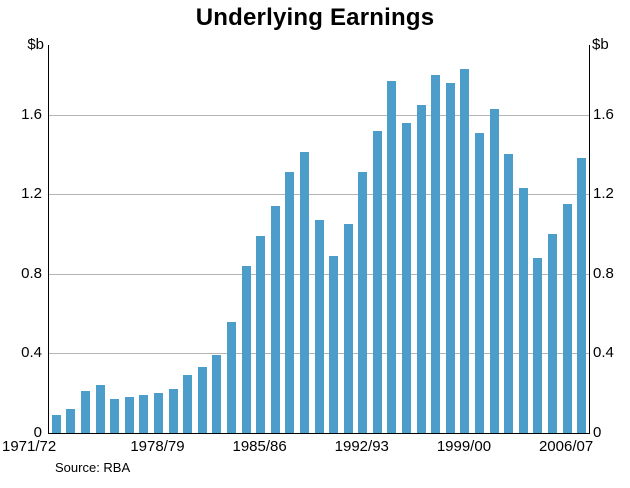  I want to click on x-tick-label: 2006/07, so click(566, 446).